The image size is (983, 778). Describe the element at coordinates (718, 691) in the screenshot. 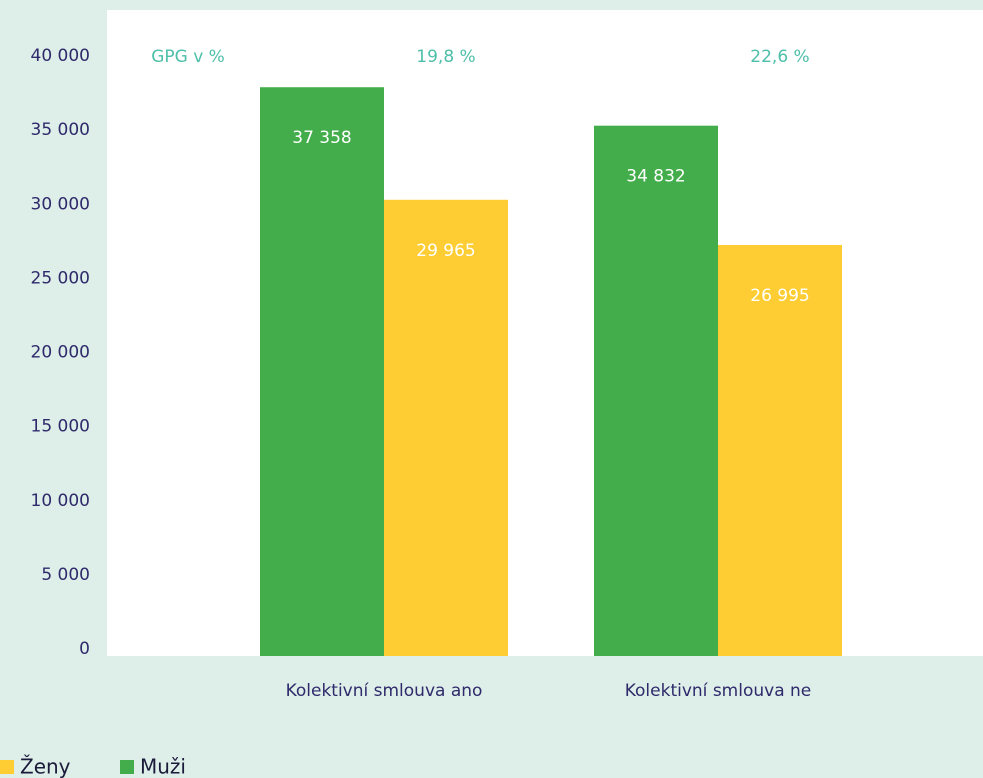

I see `x-tick-label: Kolektivní smlouva ne` at that location.